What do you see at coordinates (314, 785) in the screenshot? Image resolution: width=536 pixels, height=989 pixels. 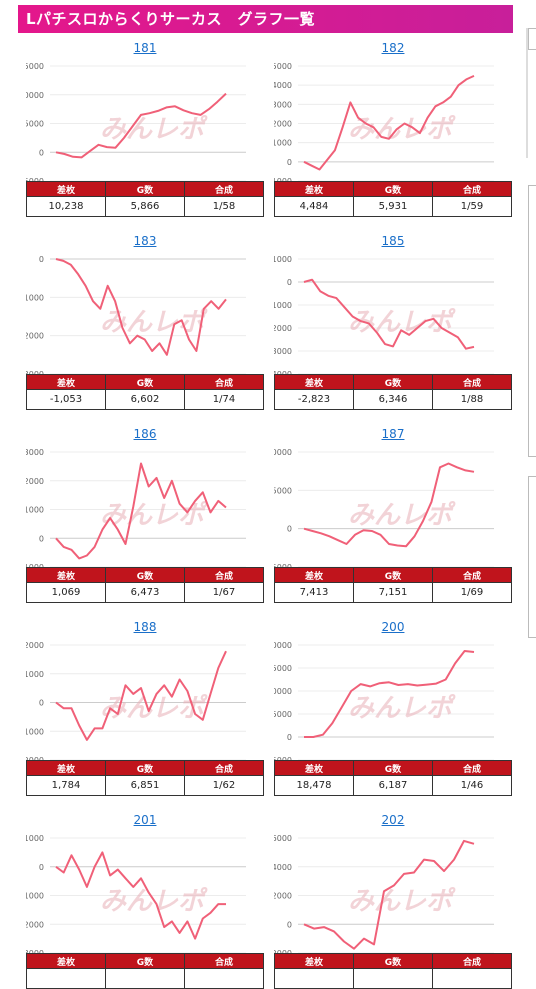 I see `diff-coins-value: 18,478` at bounding box center [314, 785].